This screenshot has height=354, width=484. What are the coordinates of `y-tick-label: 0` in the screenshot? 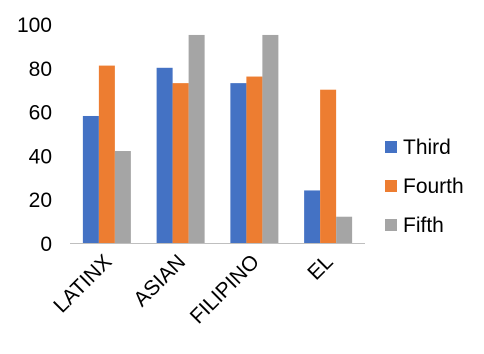 It's located at (46, 244).